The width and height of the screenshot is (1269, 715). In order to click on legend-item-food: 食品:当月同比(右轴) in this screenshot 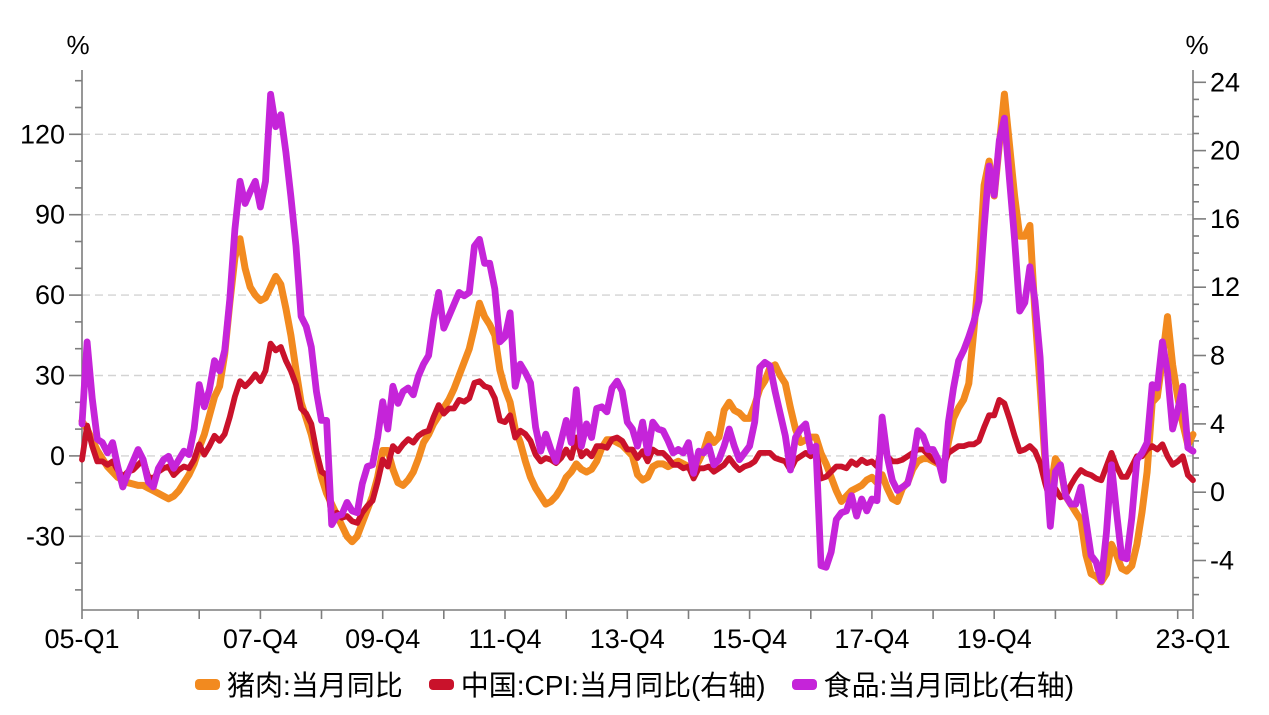, I will do `click(933, 684)`.